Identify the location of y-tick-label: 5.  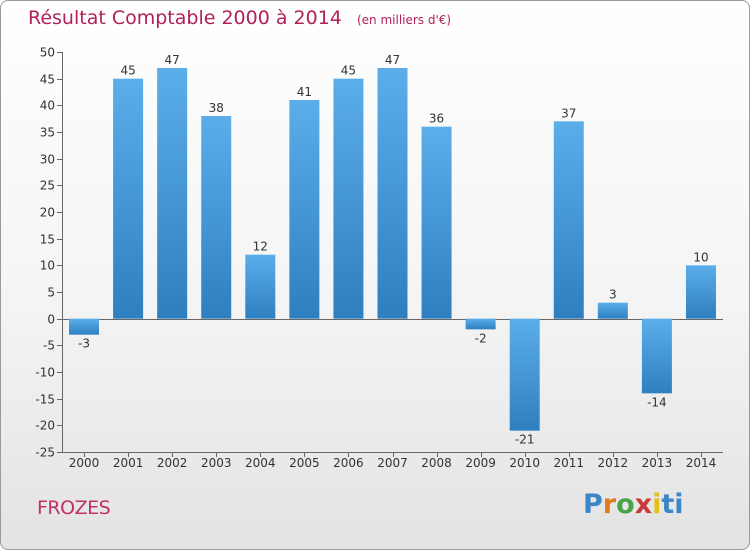
(51, 293).